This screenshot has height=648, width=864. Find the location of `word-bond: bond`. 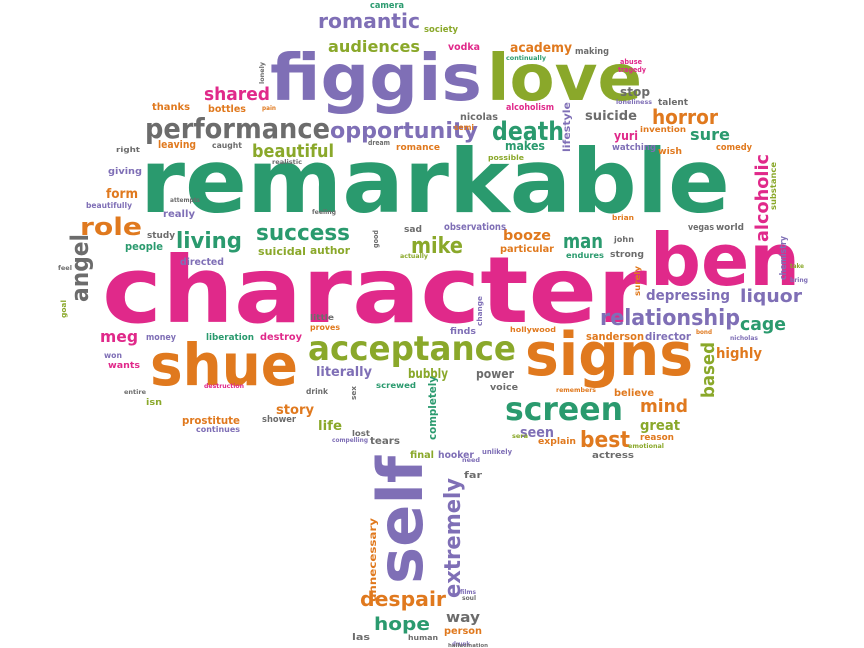

word-bond: bond is located at coordinates (704, 332).